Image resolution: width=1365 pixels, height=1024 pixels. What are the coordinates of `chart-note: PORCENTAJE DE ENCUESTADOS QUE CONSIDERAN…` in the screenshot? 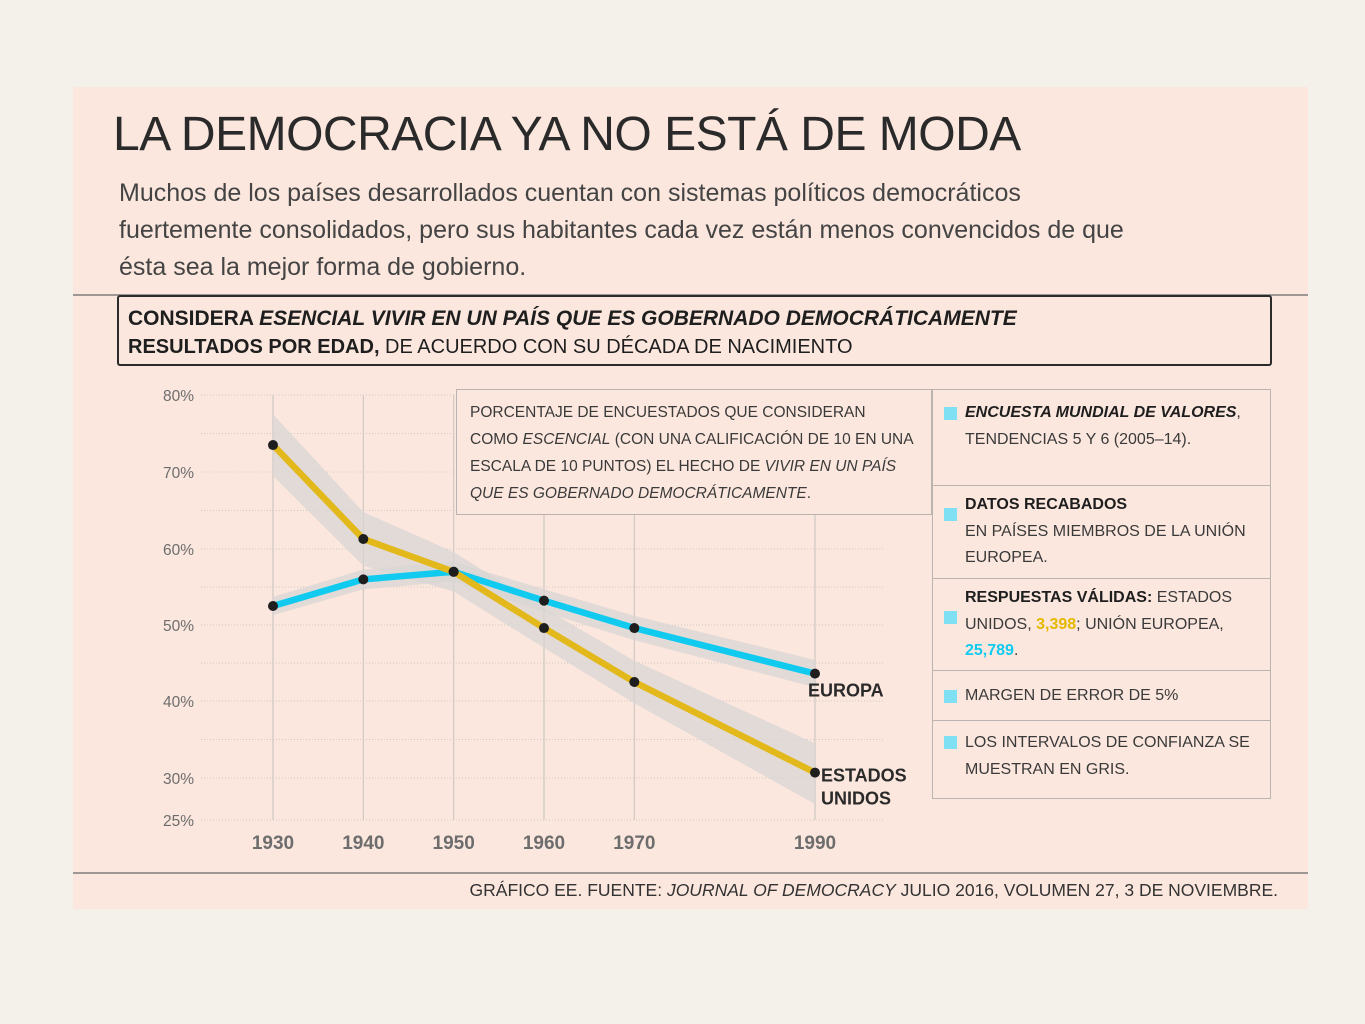 It's located at (694, 452).